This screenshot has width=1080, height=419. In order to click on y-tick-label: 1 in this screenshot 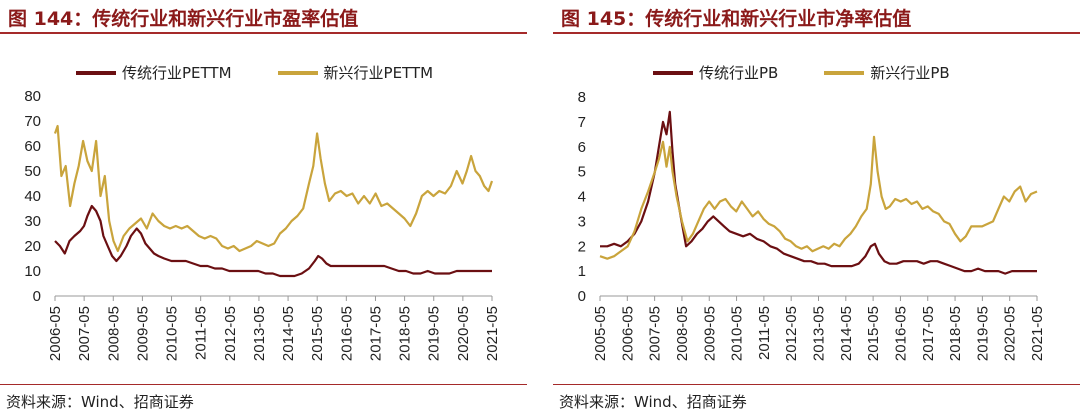, I will do `click(582, 271)`.